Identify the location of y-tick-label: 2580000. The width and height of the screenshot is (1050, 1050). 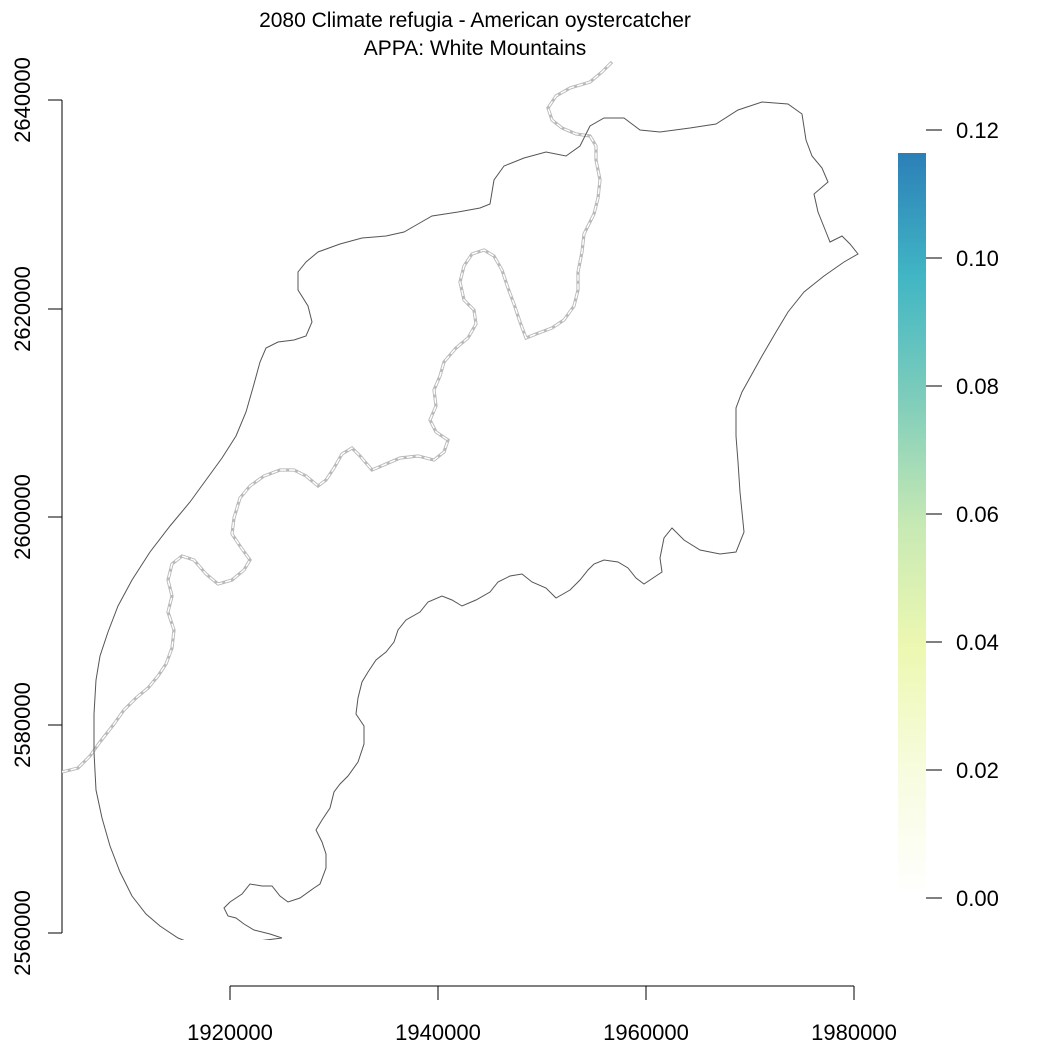
(22, 725).